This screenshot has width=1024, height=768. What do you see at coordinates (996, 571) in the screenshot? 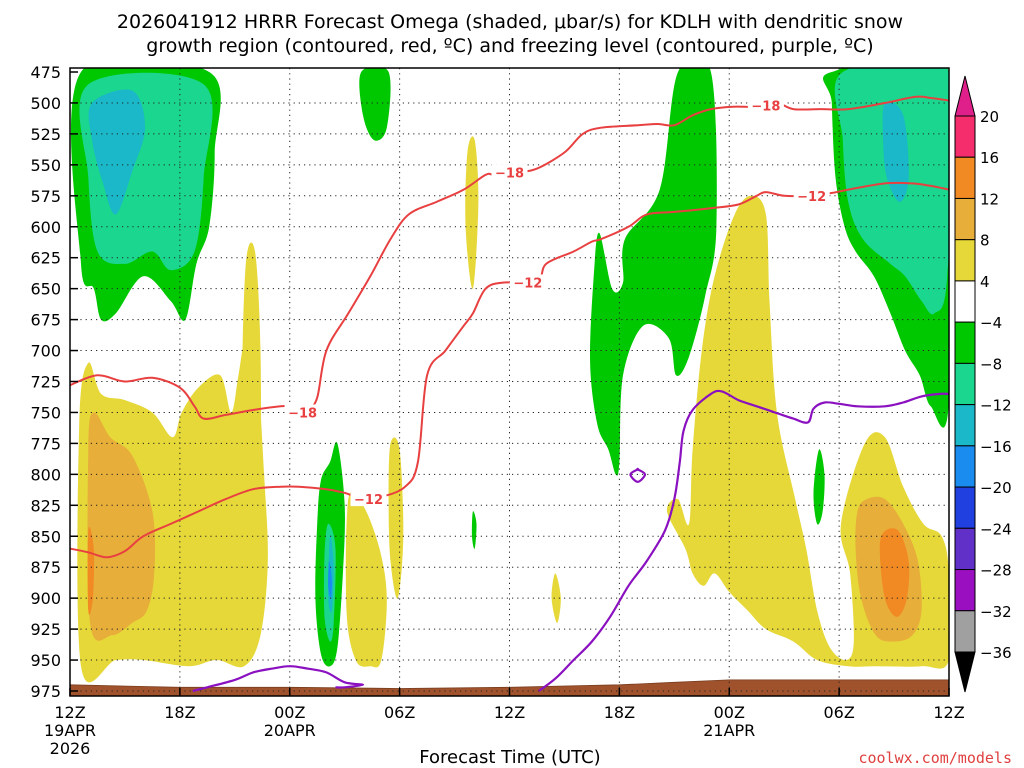
I see `colorbar-label-11: −28` at bounding box center [996, 571].